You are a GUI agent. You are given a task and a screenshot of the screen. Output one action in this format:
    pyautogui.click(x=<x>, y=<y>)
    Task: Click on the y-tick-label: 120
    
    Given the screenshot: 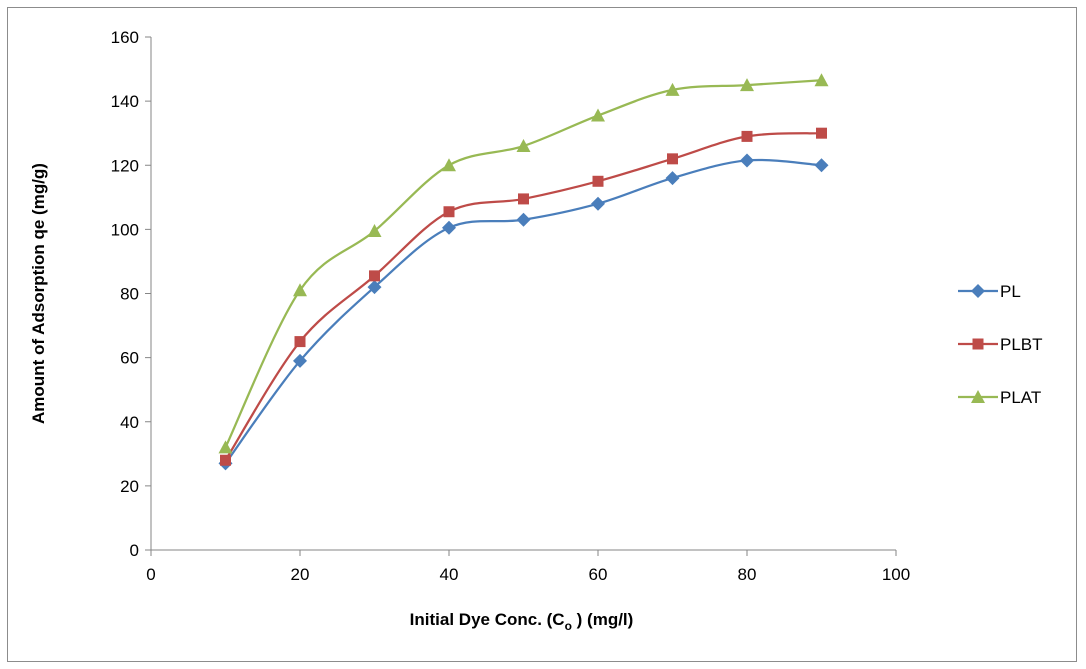 What is the action you would take?
    pyautogui.click(x=125, y=165)
    